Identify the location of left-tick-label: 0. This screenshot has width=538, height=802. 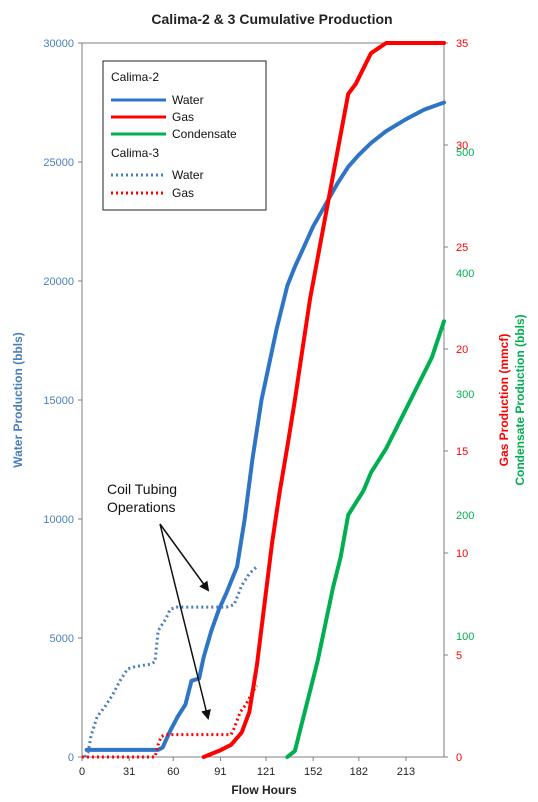
(71, 758).